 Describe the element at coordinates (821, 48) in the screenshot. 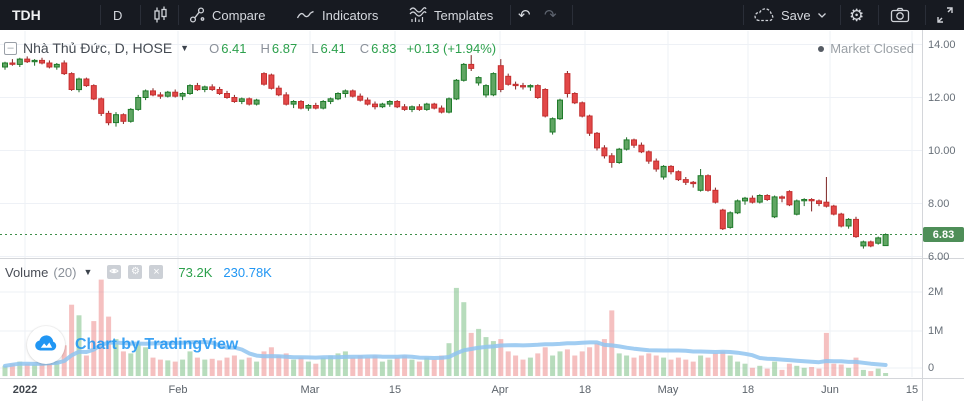

I see `market-status-dot-icon` at that location.